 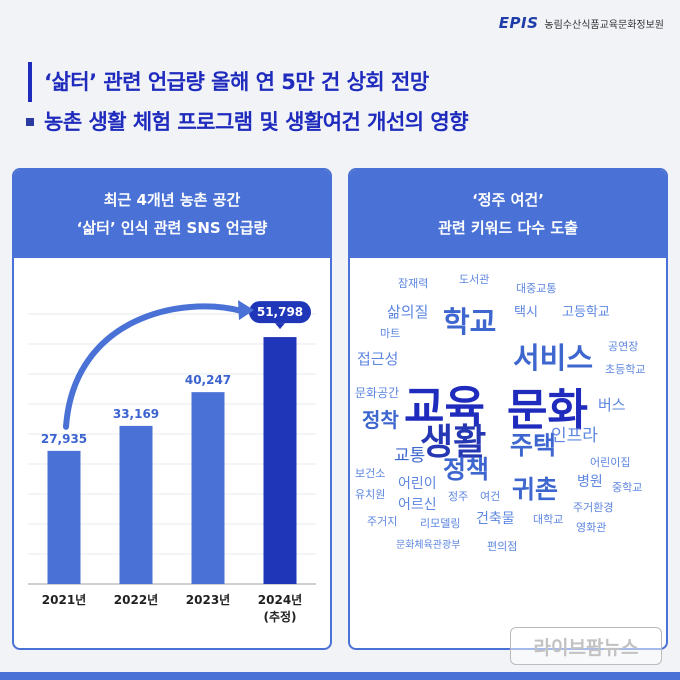 What do you see at coordinates (256, 122) in the screenshot?
I see `title-line-2: 농촌 생활 체험 프로그램 및 생활여건 개선의 영향` at bounding box center [256, 122].